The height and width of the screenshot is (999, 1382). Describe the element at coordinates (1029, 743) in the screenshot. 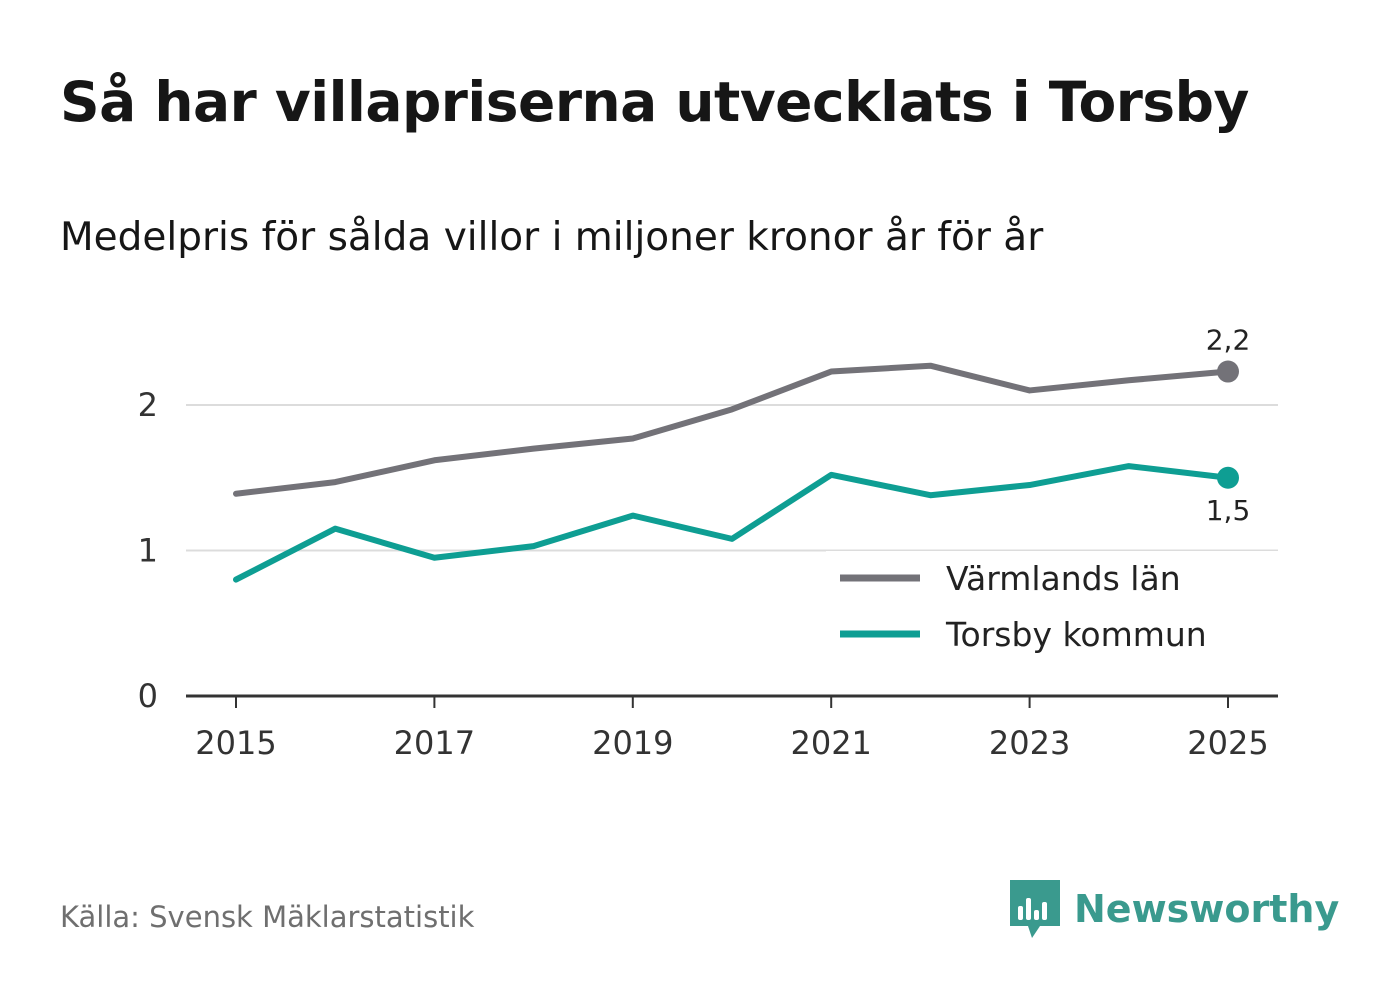

I see `x-tick-label-2023: 2023` at that location.